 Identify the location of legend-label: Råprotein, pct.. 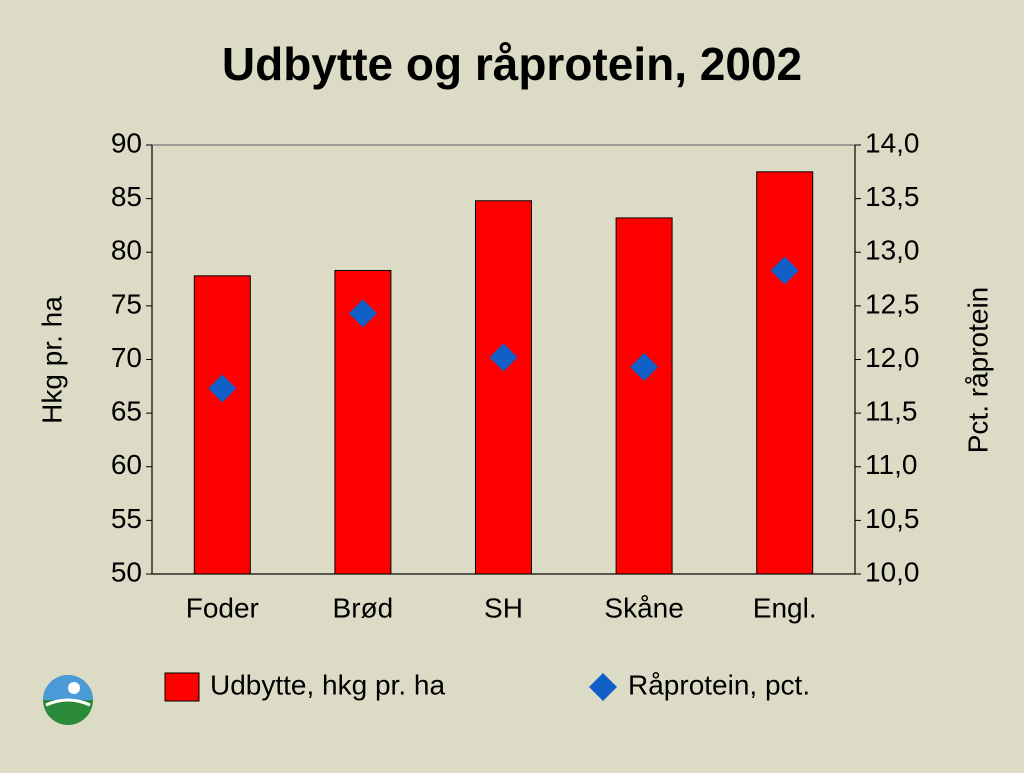
(719, 684).